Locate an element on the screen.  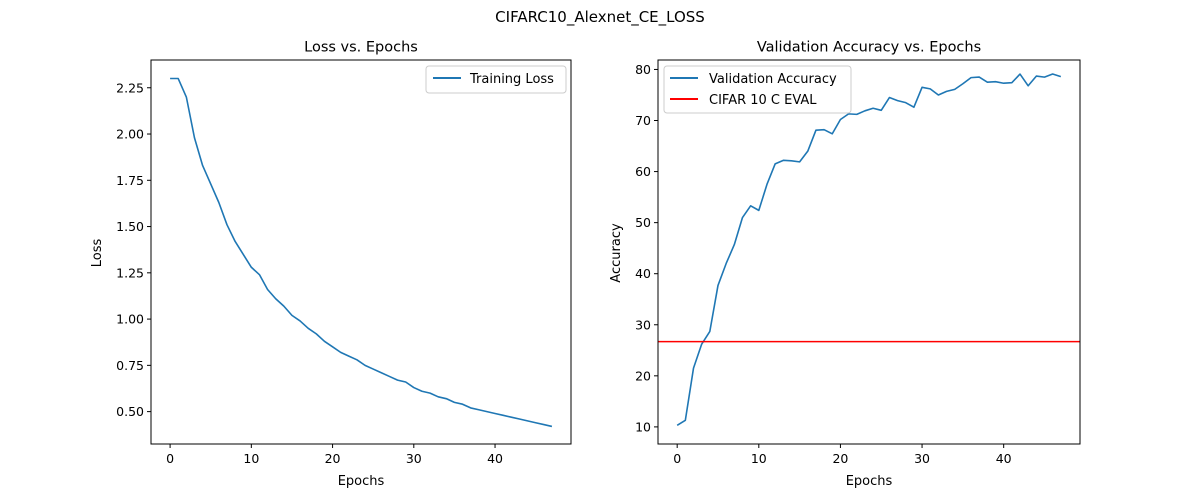
accuracy-legend-box is located at coordinates (757, 89).